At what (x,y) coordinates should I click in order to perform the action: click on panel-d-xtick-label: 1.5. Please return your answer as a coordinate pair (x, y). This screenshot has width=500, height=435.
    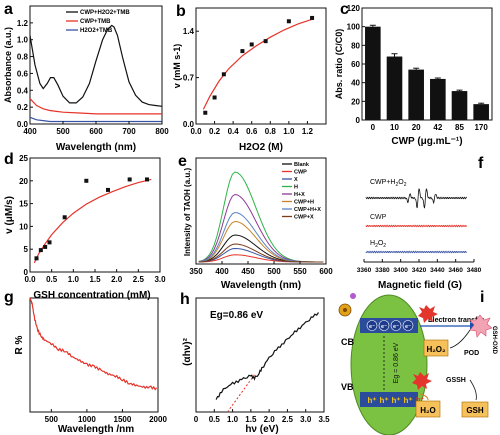
    Looking at the image, I should click on (95, 279).